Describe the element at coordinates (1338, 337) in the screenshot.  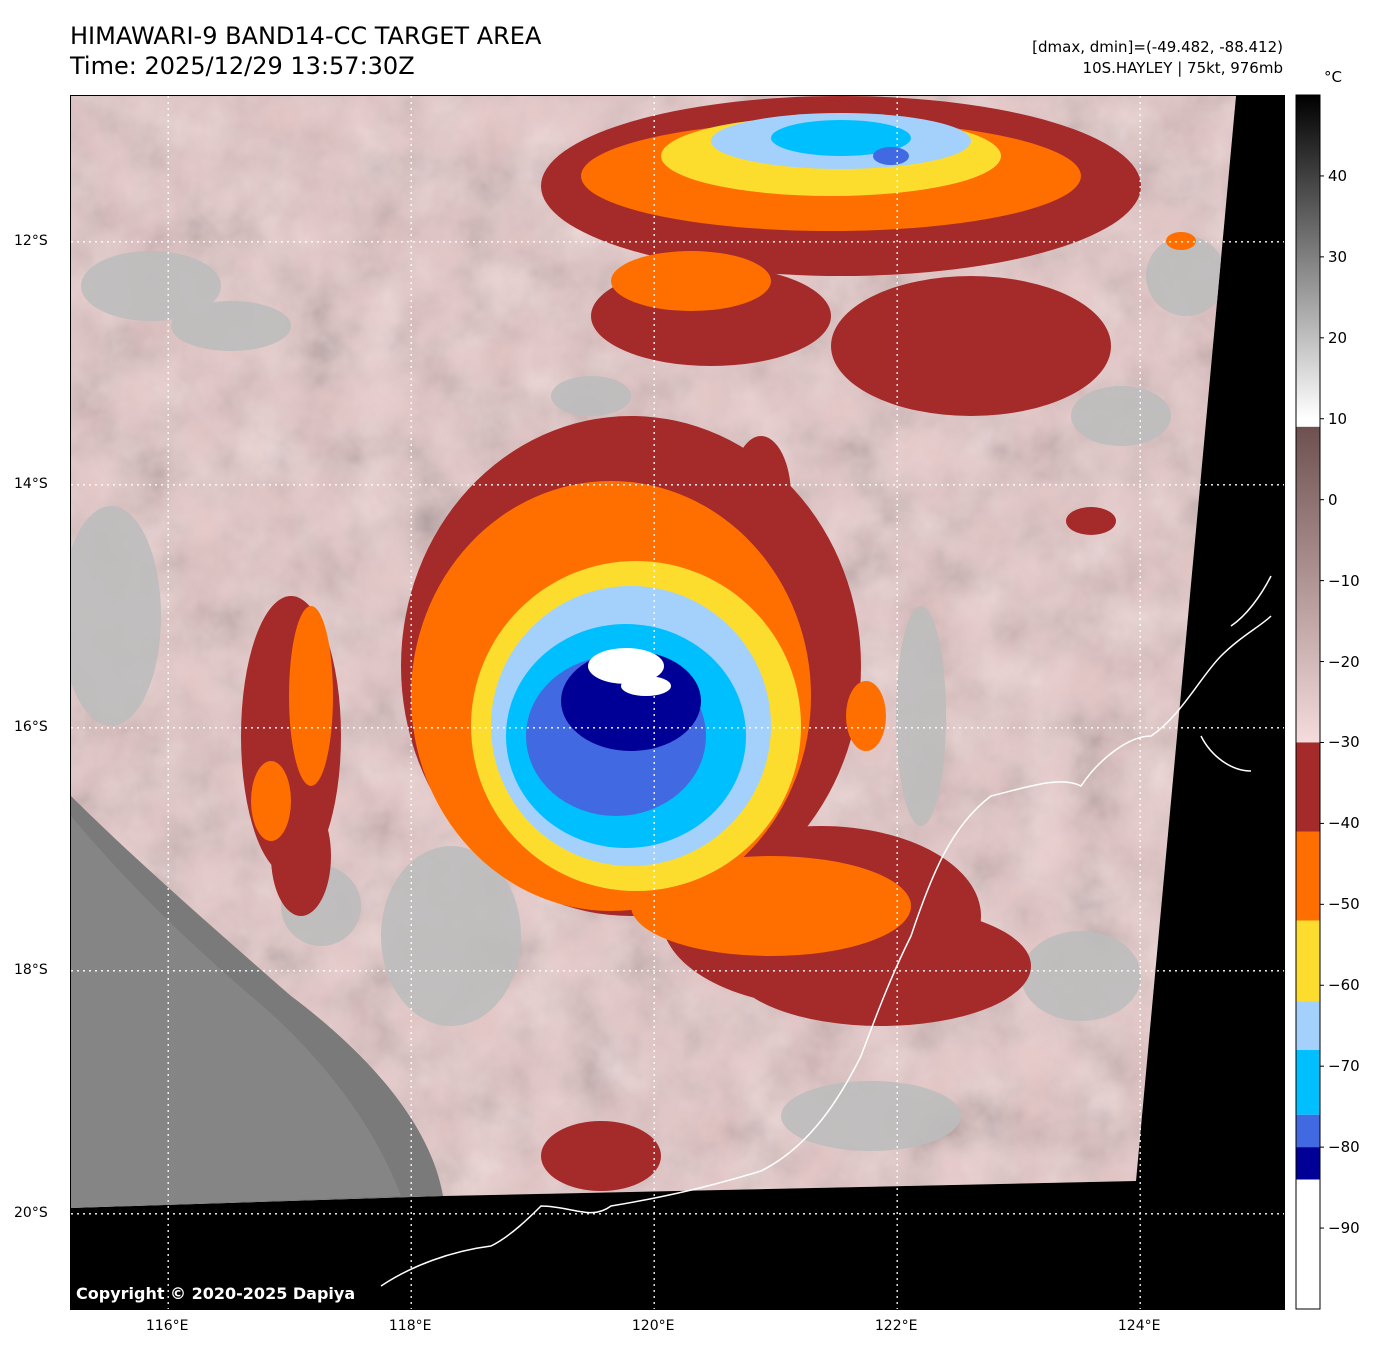
I see `colorbar-tick-label: 20` at that location.